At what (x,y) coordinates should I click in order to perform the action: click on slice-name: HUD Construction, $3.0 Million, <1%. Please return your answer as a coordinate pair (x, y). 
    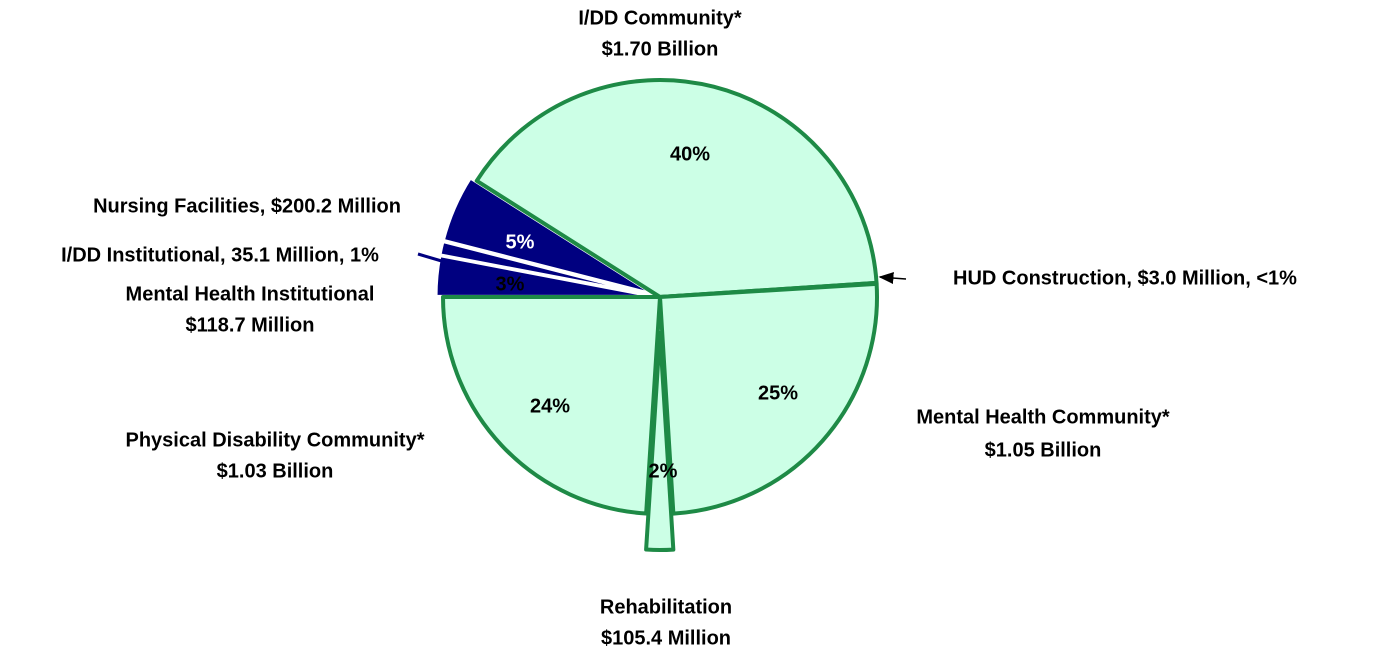
    Looking at the image, I should click on (1125, 278).